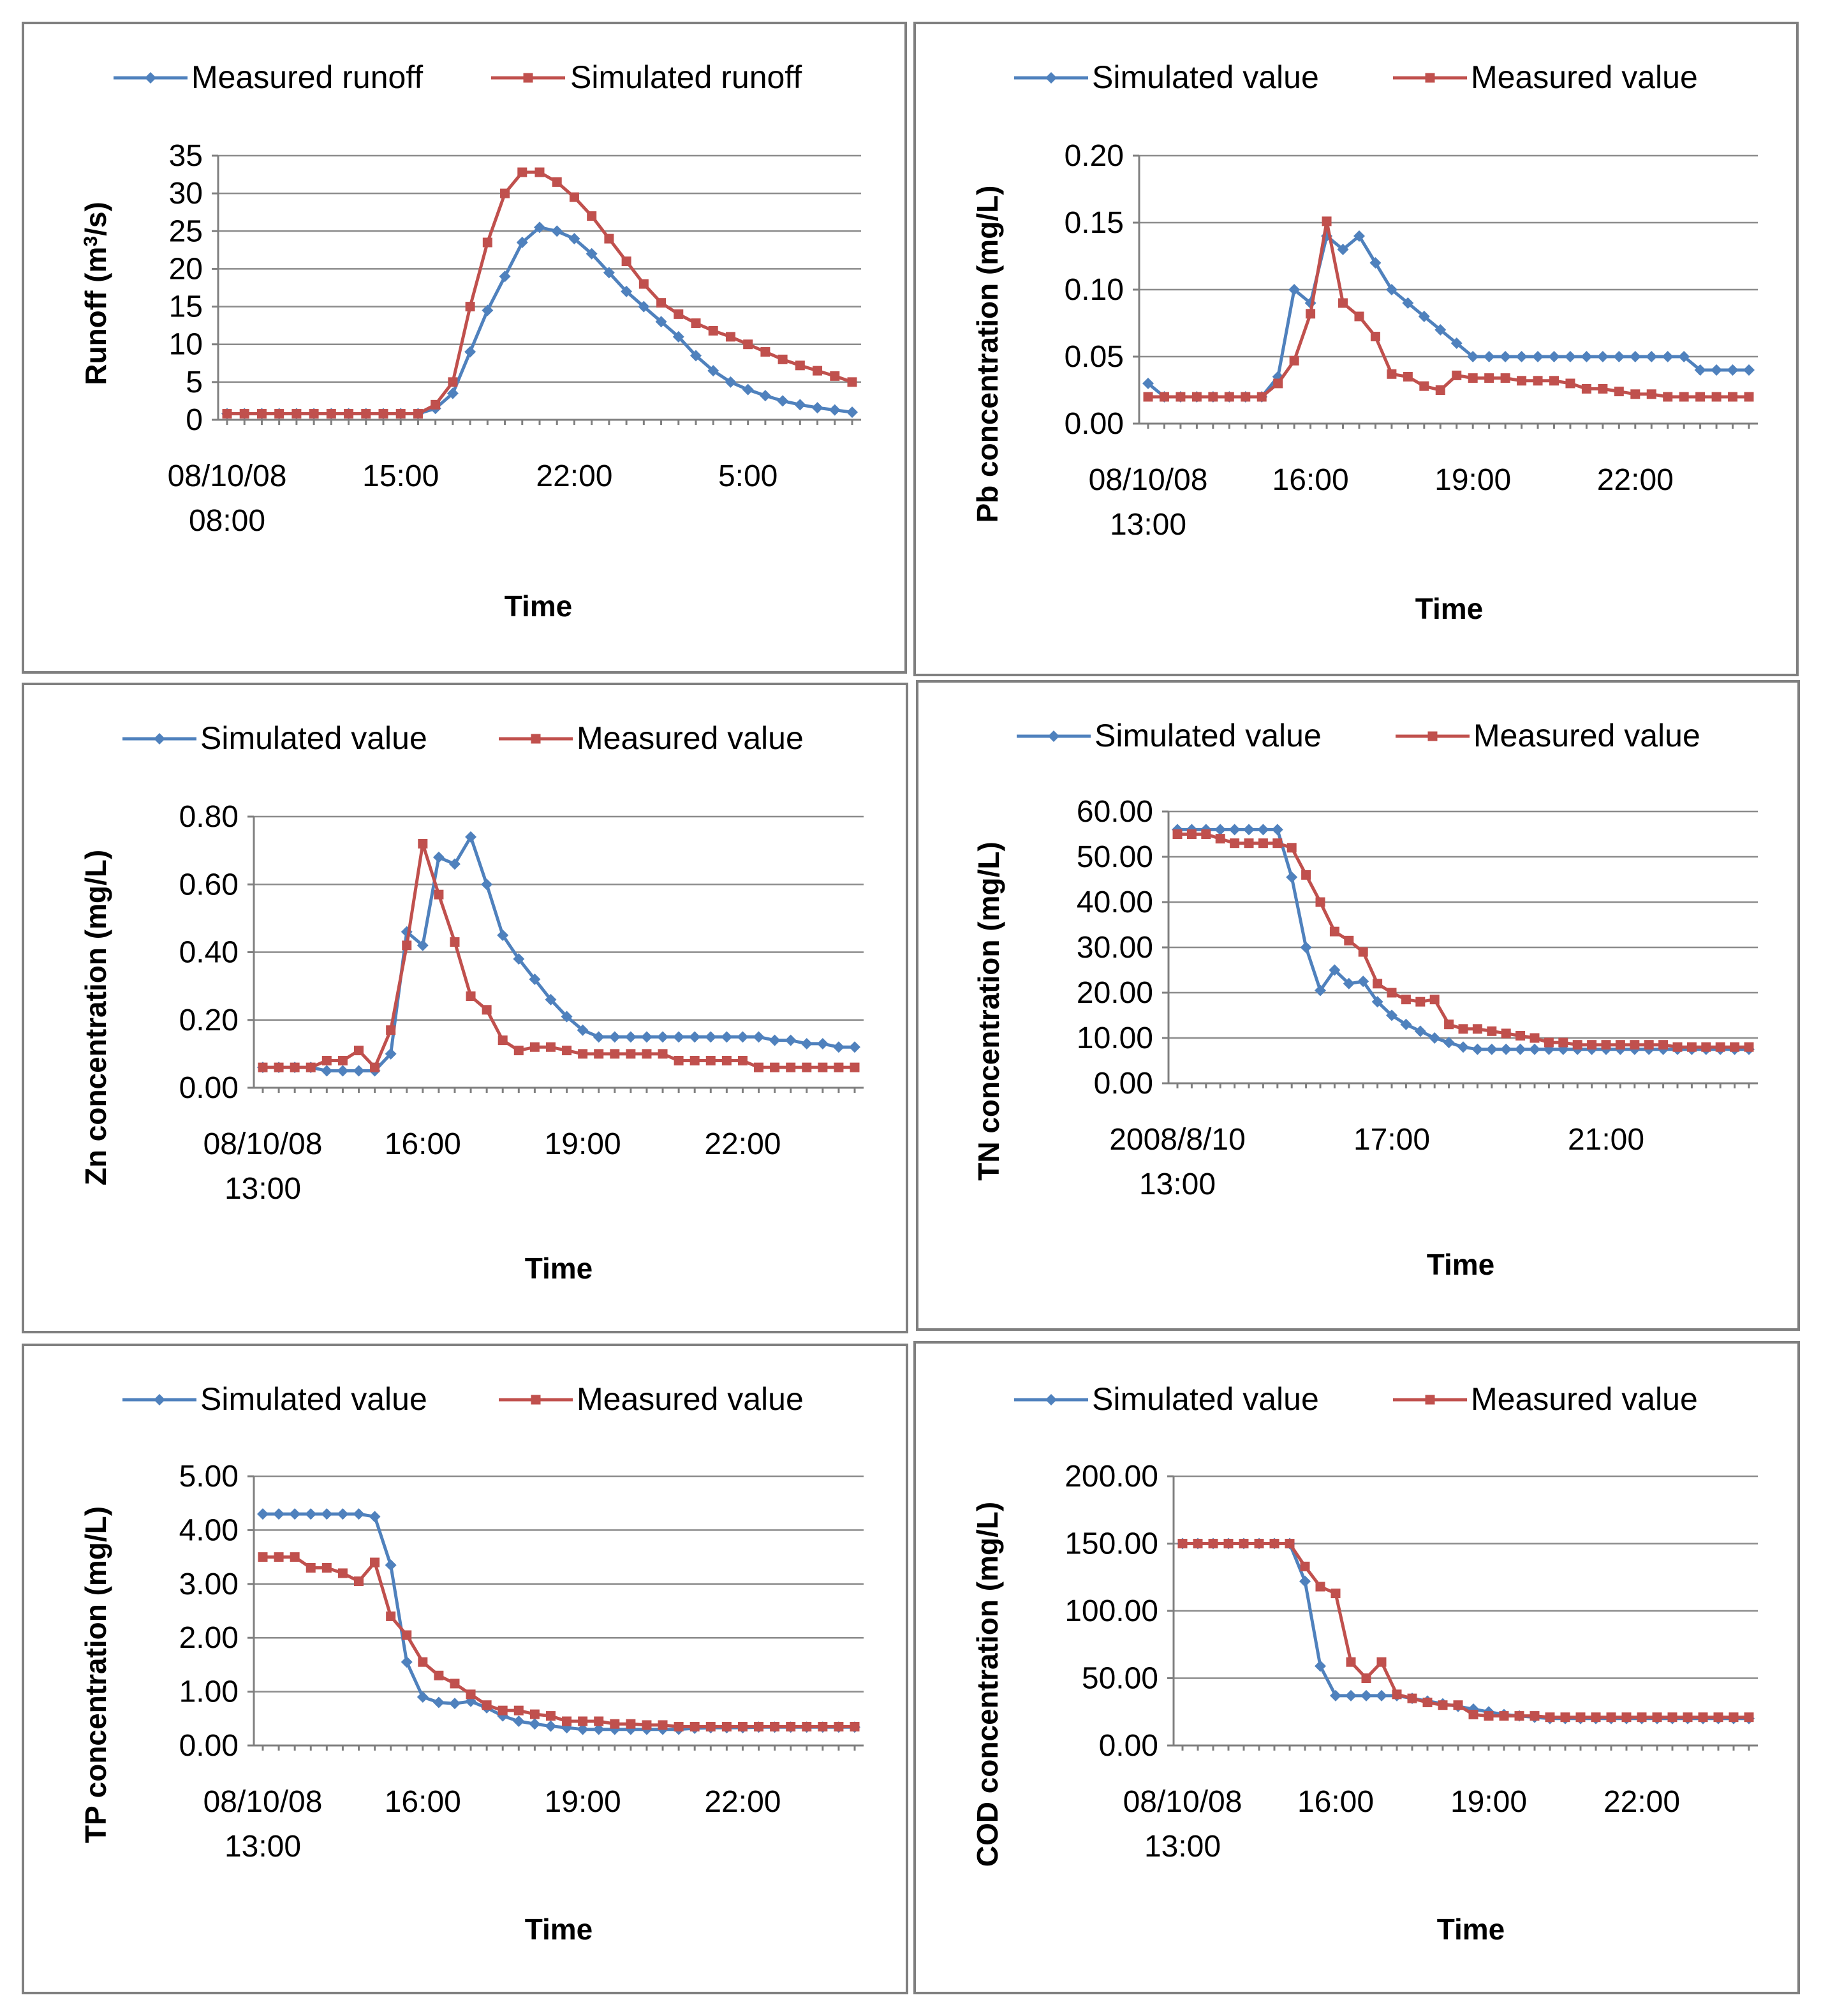 The height and width of the screenshot is (2016, 1821). What do you see at coordinates (559, 1268) in the screenshot?
I see `x-axis-title: Time` at bounding box center [559, 1268].